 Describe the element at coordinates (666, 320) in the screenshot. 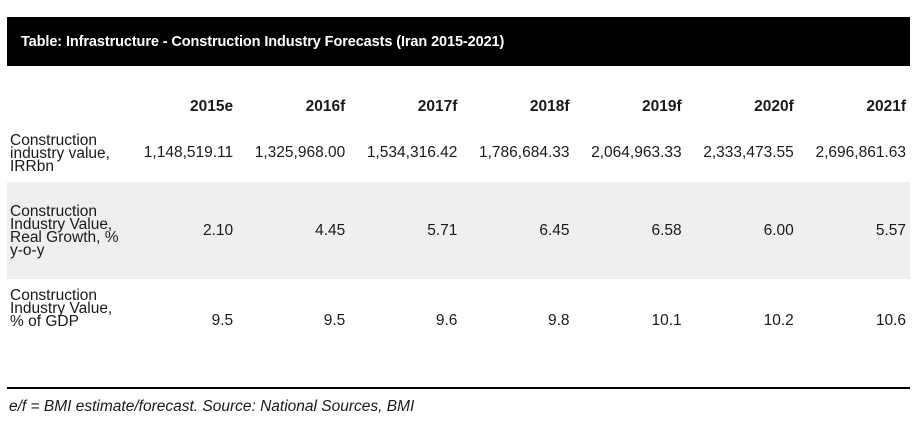

I see `table-cell: 10.1` at that location.